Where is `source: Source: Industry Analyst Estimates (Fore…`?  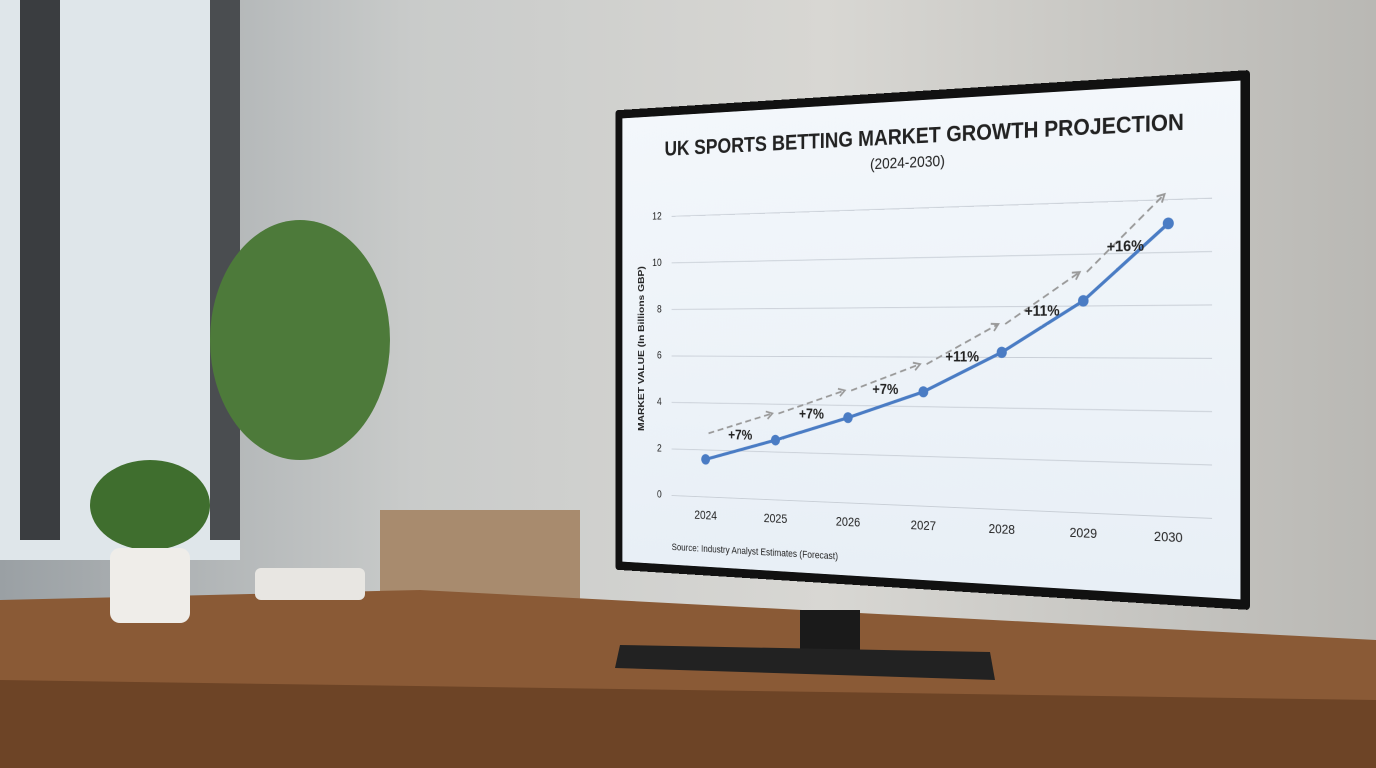 source: Source: Industry Analyst Estimates (Fore… is located at coordinates (755, 552).